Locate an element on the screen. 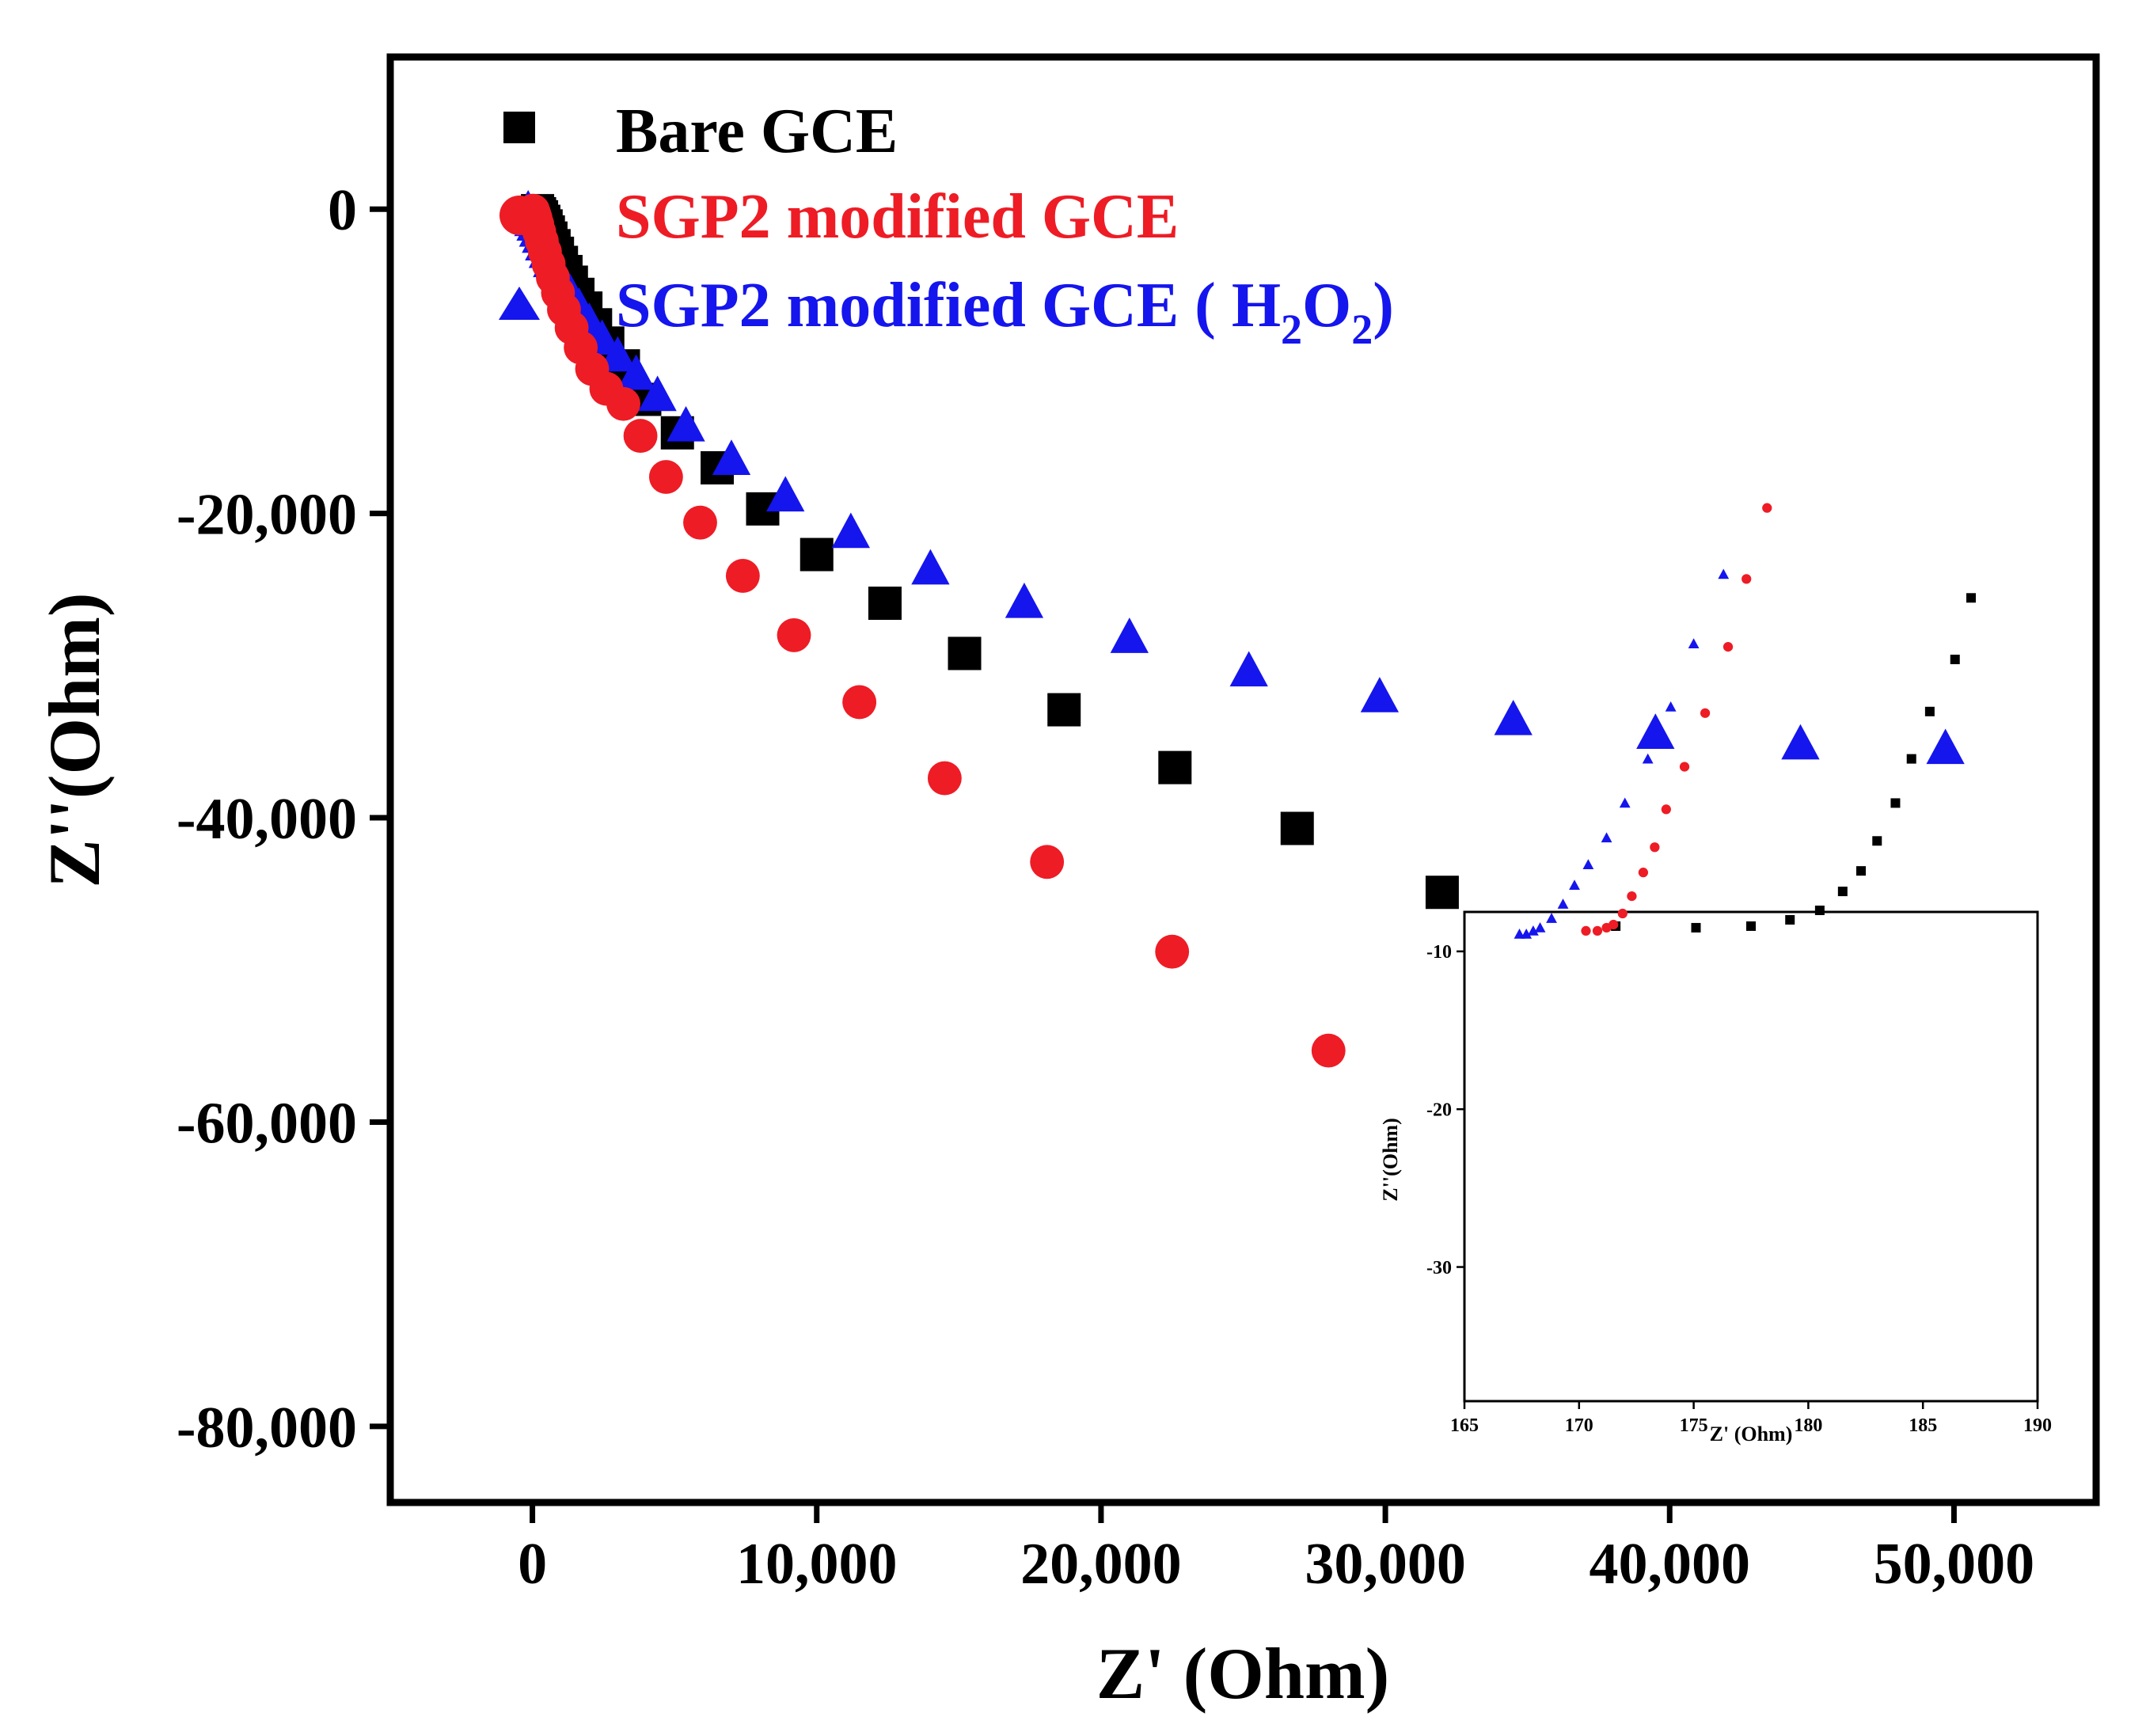  inset-x-tick-label: 190 is located at coordinates (2037, 1425).